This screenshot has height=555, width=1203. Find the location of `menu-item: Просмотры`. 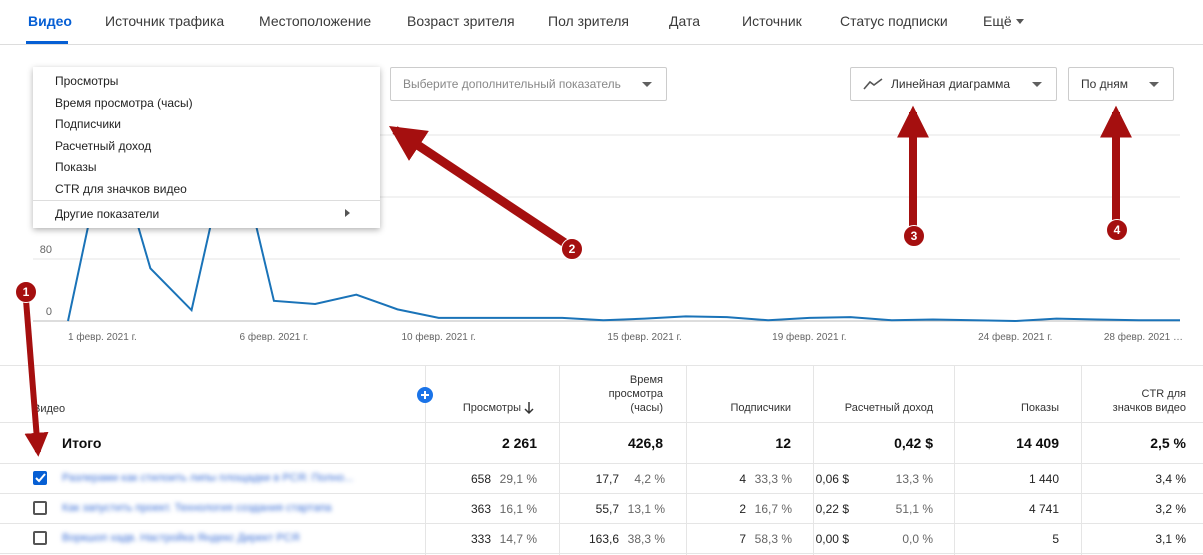

menu-item: Просмотры is located at coordinates (87, 81).